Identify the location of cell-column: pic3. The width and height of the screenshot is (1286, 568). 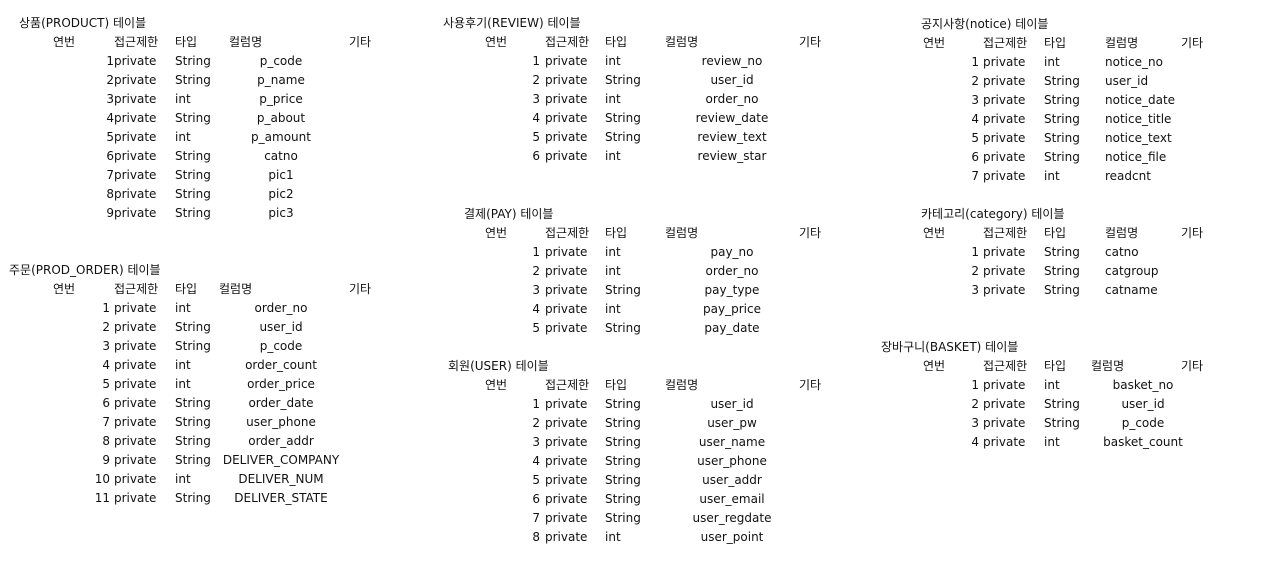
(281, 213).